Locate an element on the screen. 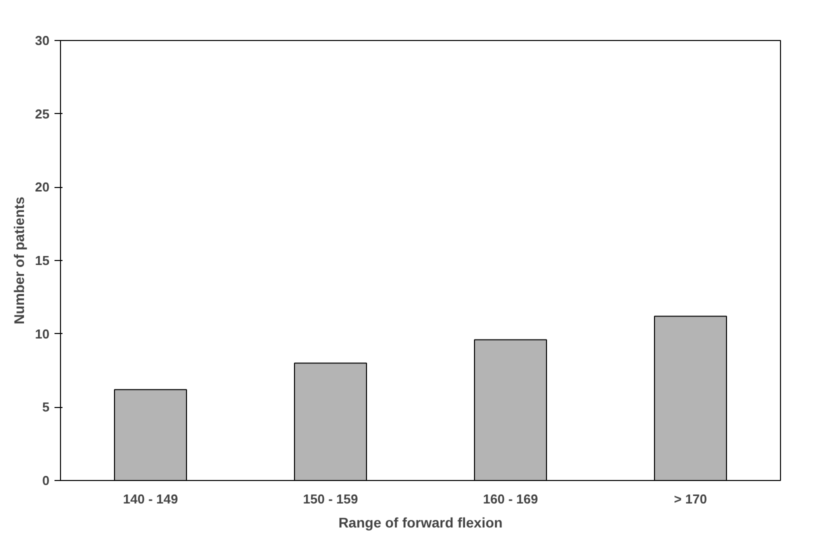 This screenshot has width=833, height=560. y-tick-label: 25 is located at coordinates (42, 114).